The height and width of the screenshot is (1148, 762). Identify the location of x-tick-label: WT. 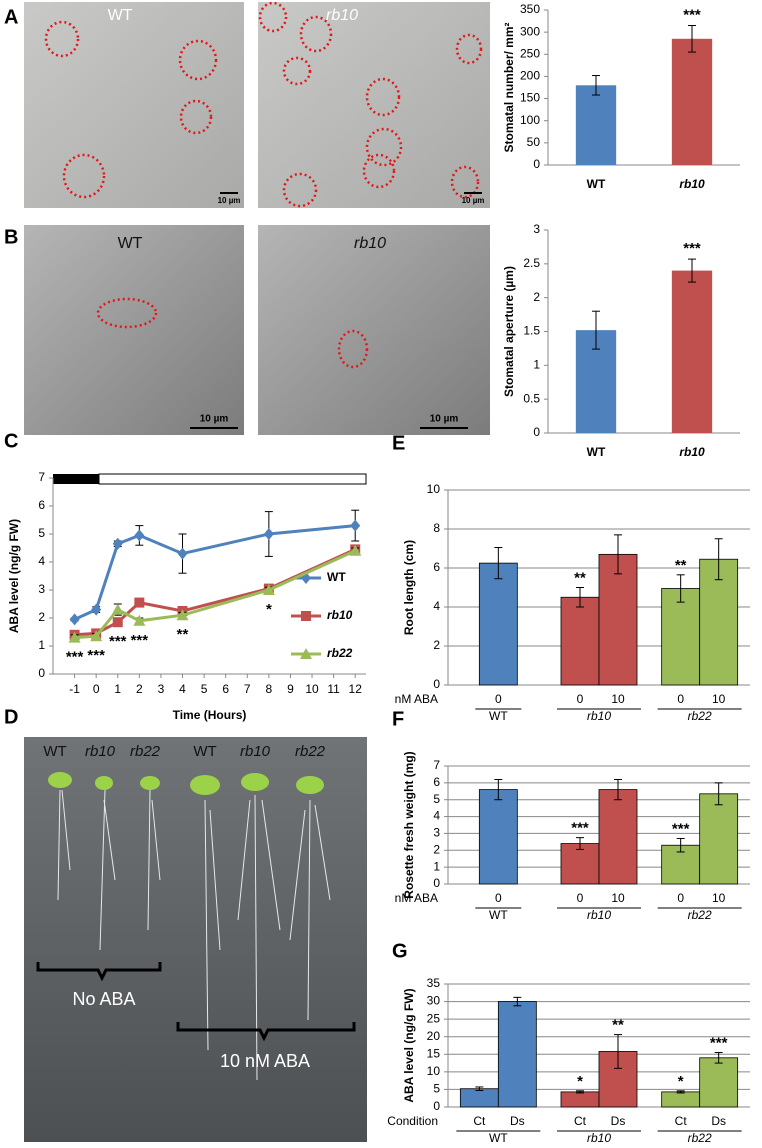
(596, 452).